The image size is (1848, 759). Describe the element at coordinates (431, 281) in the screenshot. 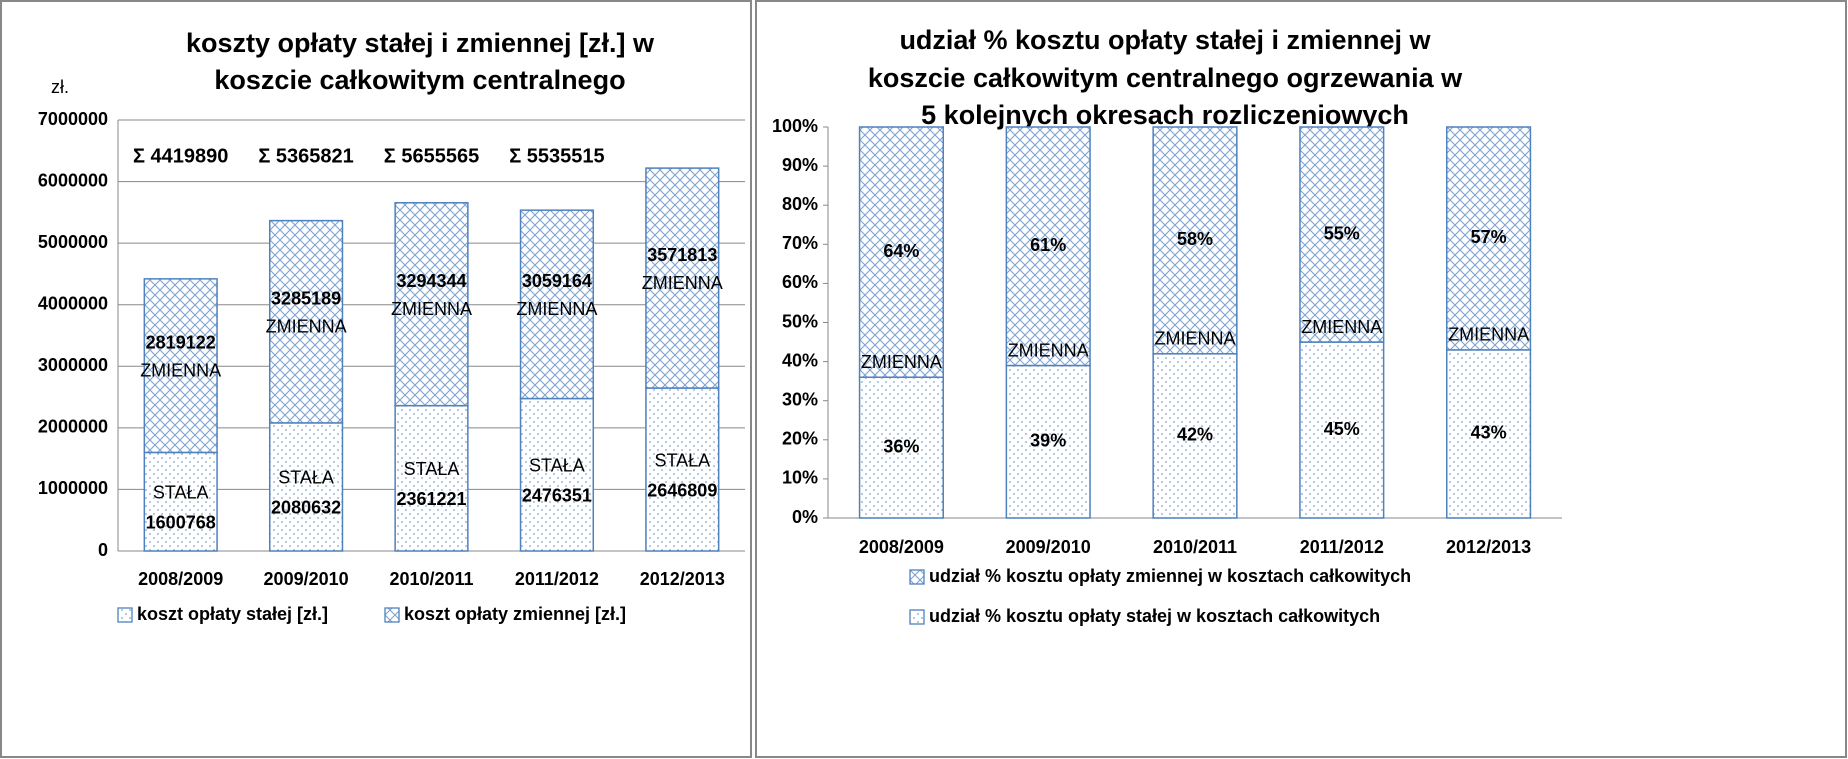

I see `data-label: 3294344` at that location.